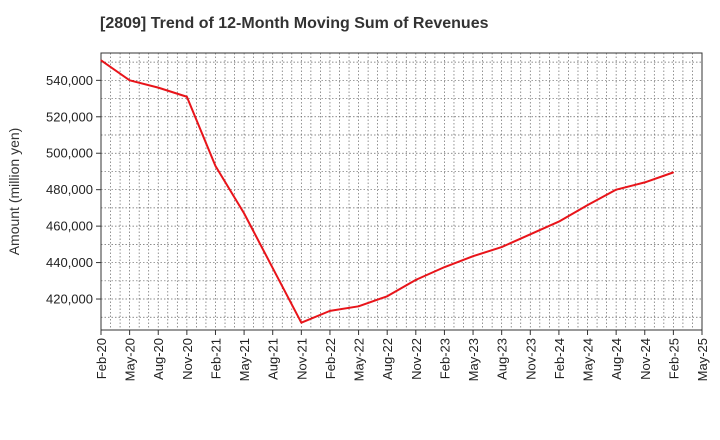 The image size is (720, 440). Describe the element at coordinates (301, 359) in the screenshot. I see `x-tick-label: Nov-21` at that location.